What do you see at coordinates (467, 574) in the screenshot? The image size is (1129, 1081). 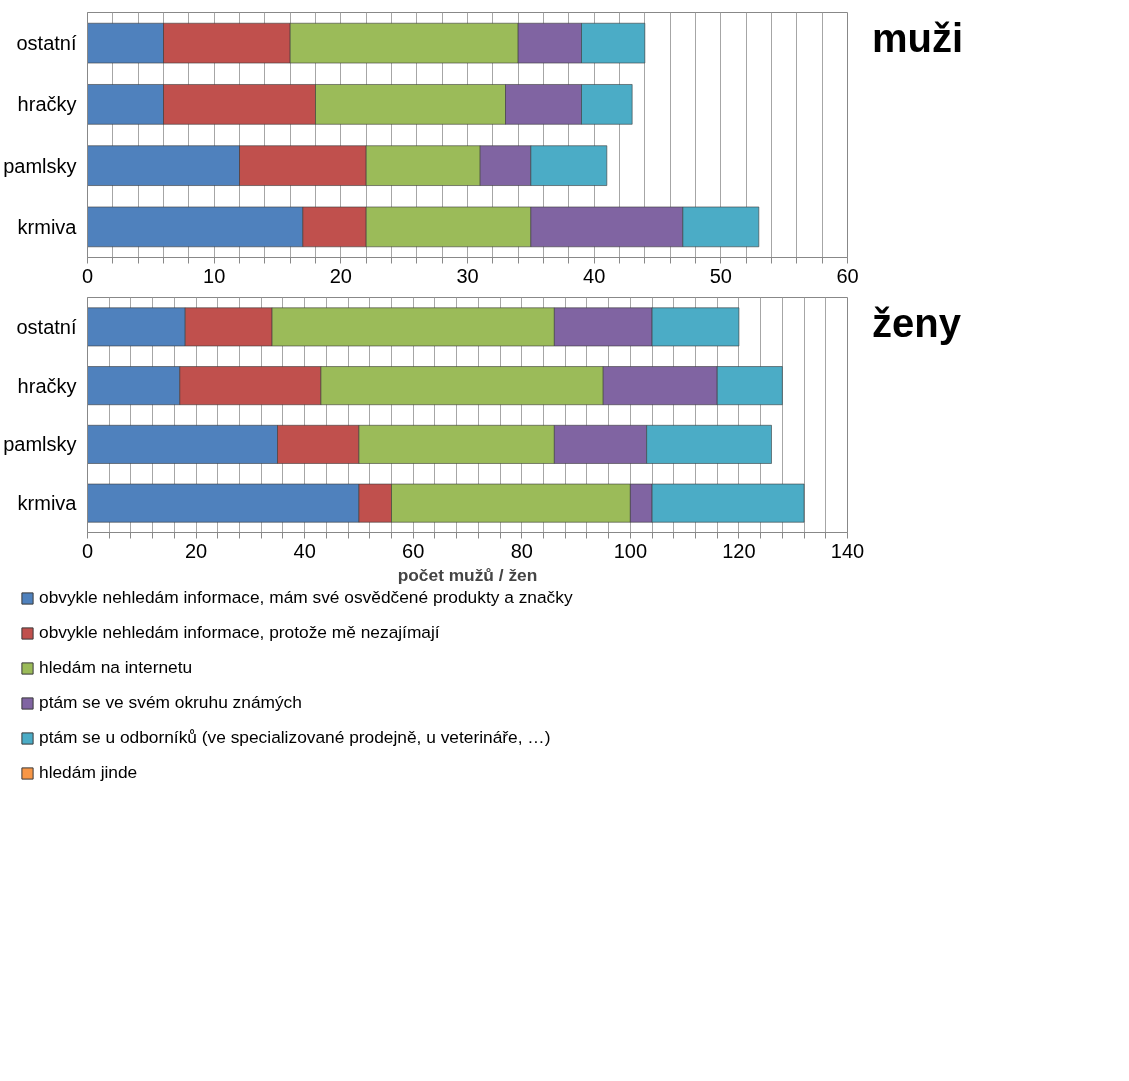 I see `x-axis-title: počet mužů / žen` at bounding box center [467, 574].